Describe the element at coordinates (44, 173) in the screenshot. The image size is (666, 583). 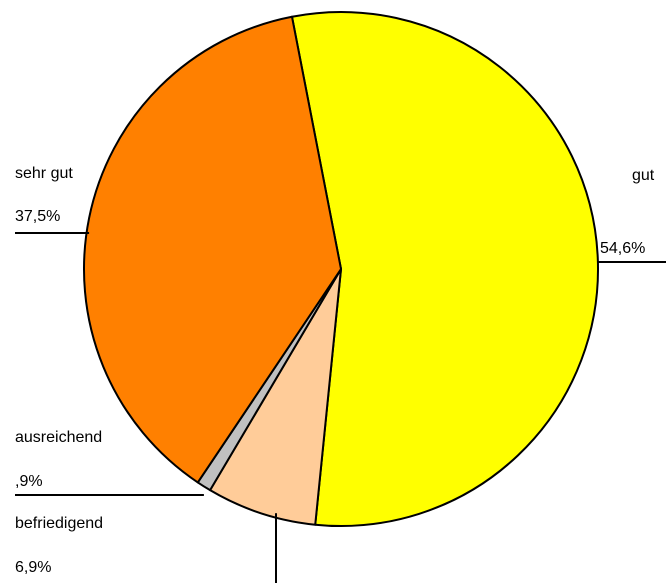
I see `slice-label-sehr-gut: sehr gut` at that location.